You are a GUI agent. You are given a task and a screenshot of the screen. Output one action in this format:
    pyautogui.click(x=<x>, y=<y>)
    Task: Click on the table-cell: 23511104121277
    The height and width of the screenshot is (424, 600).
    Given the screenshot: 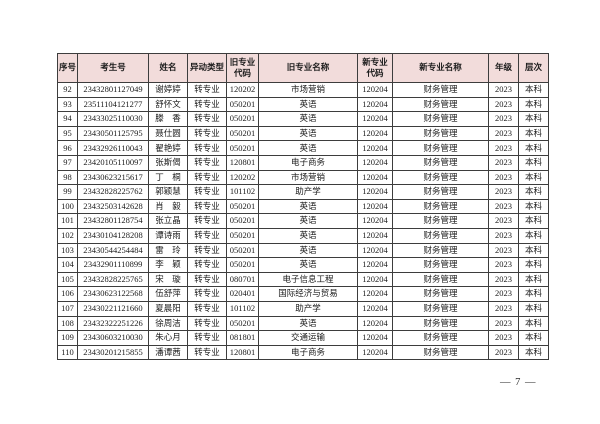 What is the action you would take?
    pyautogui.click(x=113, y=104)
    